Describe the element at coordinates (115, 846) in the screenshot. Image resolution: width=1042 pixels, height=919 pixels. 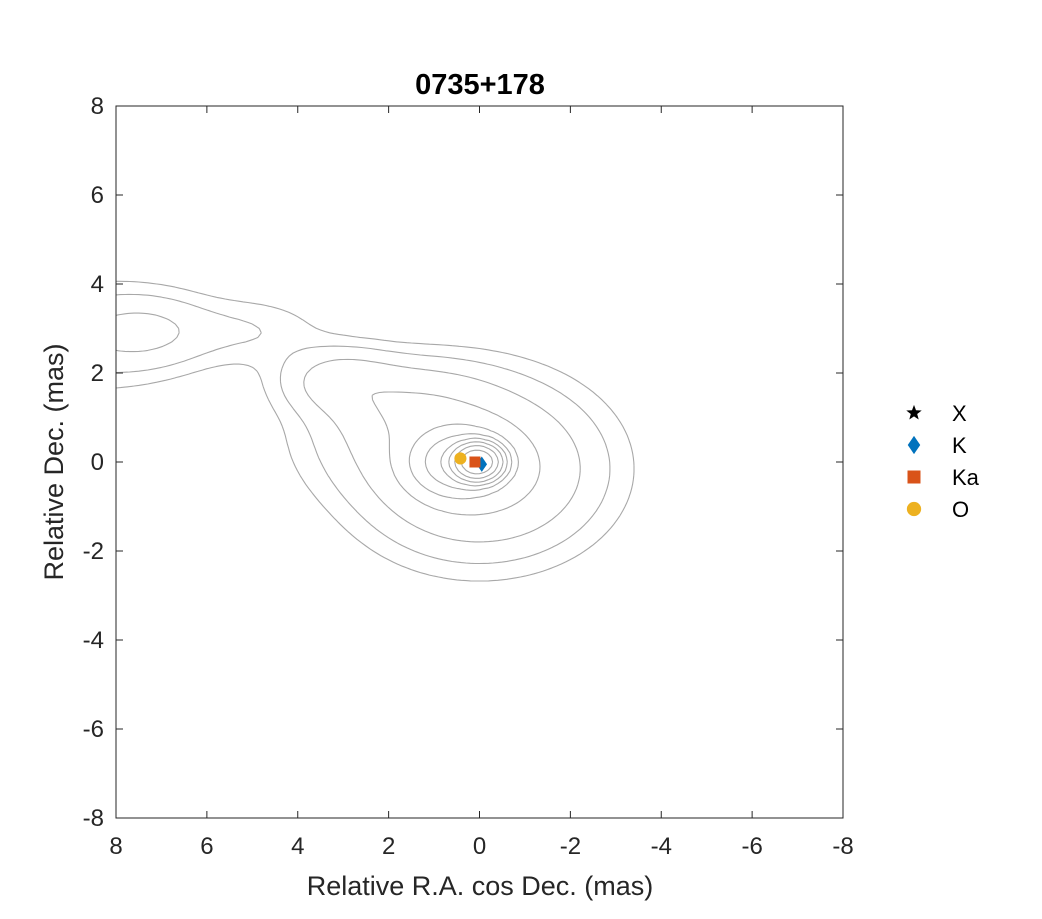
I see `x-tick-label: 8` at that location.